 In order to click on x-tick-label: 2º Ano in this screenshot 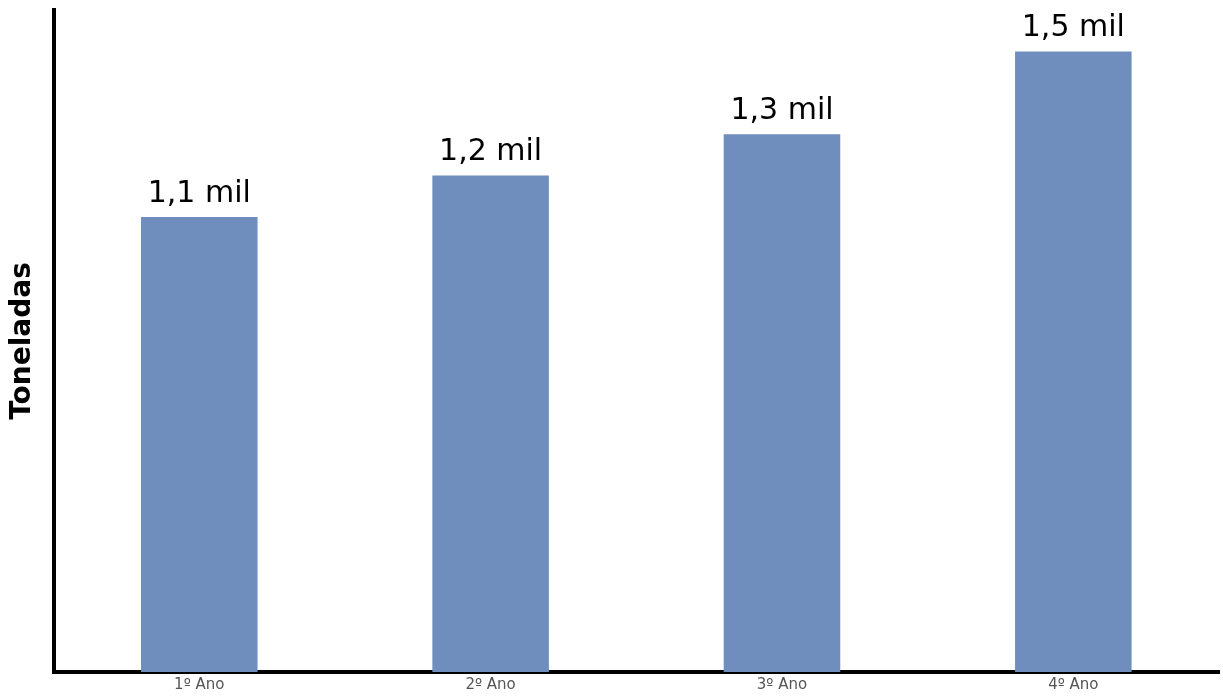, I will do `click(490, 683)`.